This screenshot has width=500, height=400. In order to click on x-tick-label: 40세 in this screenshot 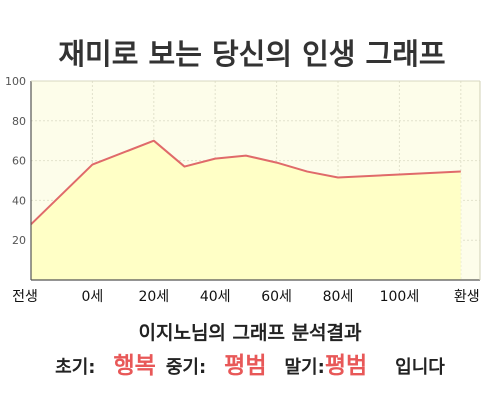, I will do `click(215, 297)`.